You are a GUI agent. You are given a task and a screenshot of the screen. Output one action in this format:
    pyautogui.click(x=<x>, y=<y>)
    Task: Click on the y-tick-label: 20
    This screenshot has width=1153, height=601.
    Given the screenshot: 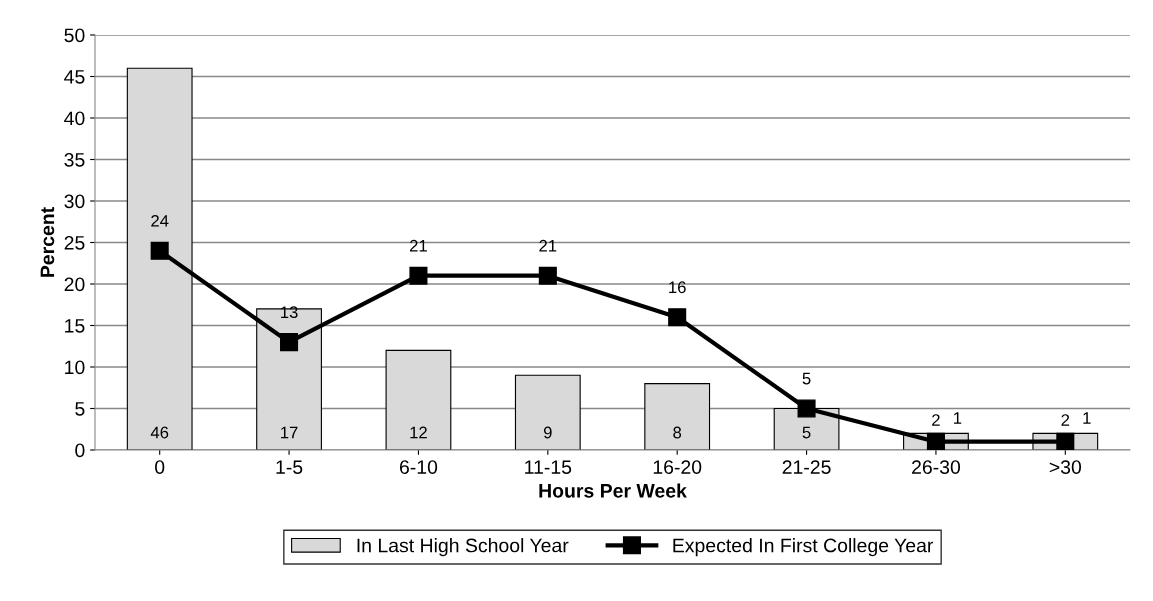 What is the action you would take?
    pyautogui.click(x=74, y=284)
    